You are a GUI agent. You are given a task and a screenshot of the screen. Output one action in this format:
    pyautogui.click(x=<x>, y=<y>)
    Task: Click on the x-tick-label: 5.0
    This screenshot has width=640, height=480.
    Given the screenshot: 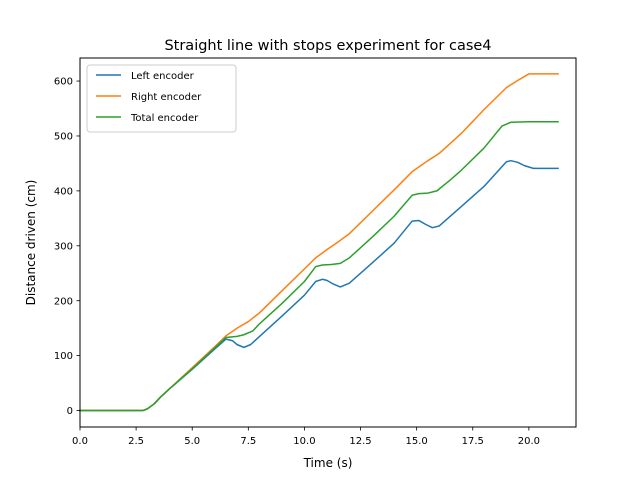 What is the action you would take?
    pyautogui.click(x=192, y=441)
    